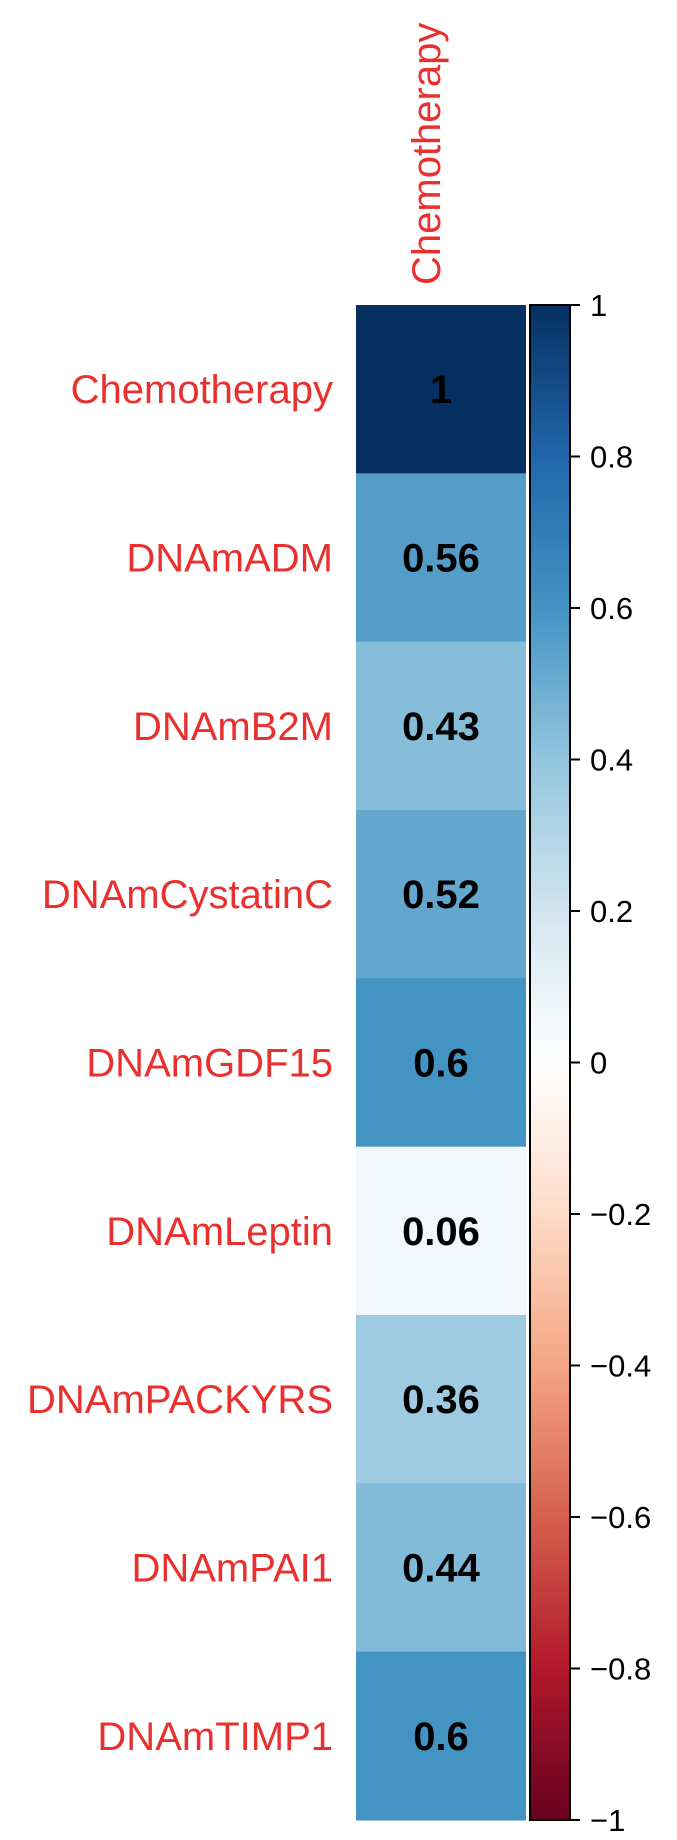  Describe the element at coordinates (598, 1063) in the screenshot. I see `colorbar-tick-label: 0` at that location.